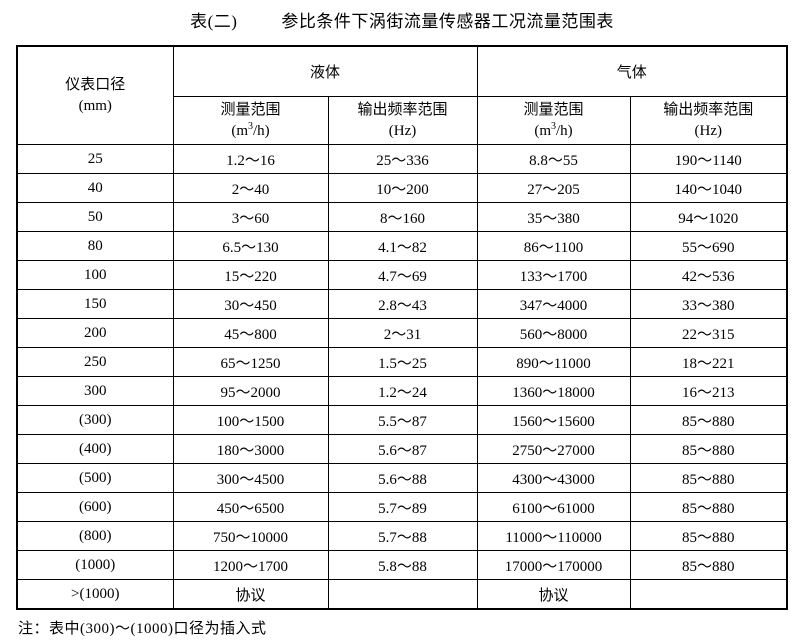 This screenshot has height=644, width=804. Describe the element at coordinates (142, 629) in the screenshot. I see `footnote: 注：表中(300)～(1000)口径为插入式` at that location.